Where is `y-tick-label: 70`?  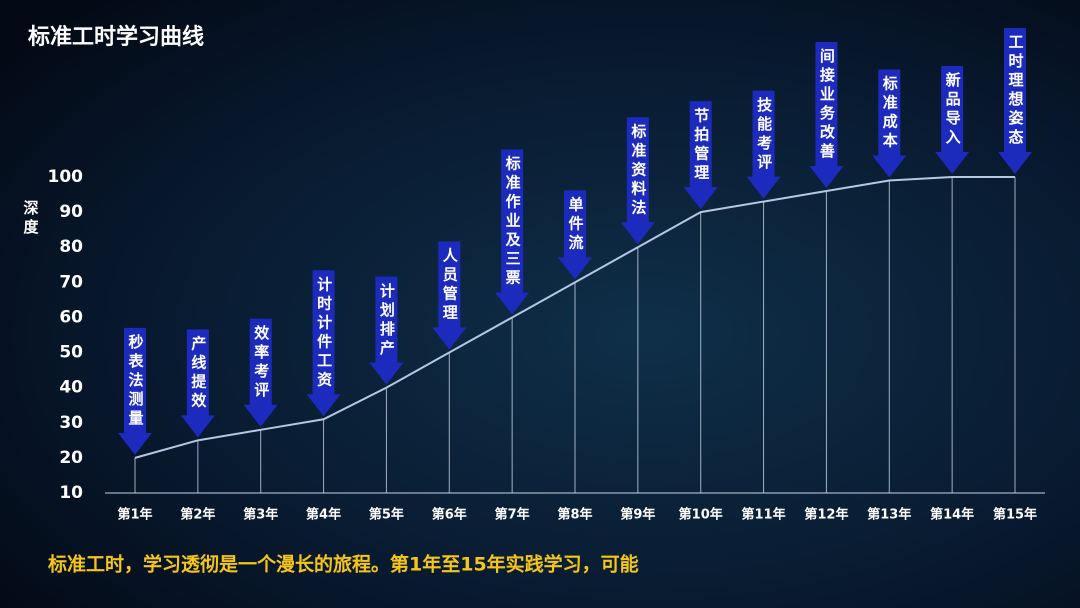 y-tick-label: 70 is located at coordinates (71, 282).